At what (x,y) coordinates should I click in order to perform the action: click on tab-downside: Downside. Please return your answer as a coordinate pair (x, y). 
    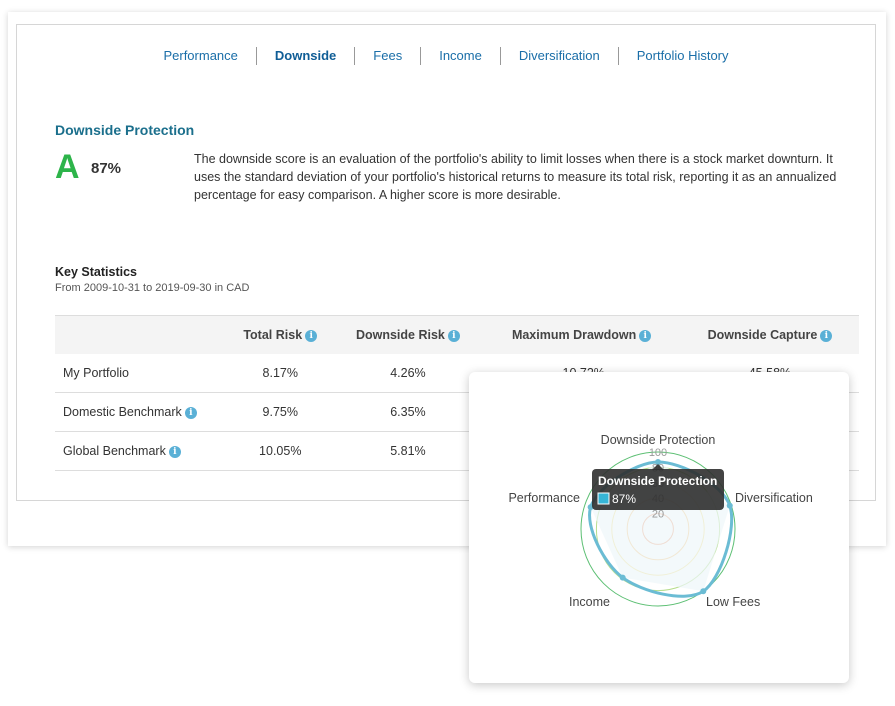
    Looking at the image, I should click on (304, 56).